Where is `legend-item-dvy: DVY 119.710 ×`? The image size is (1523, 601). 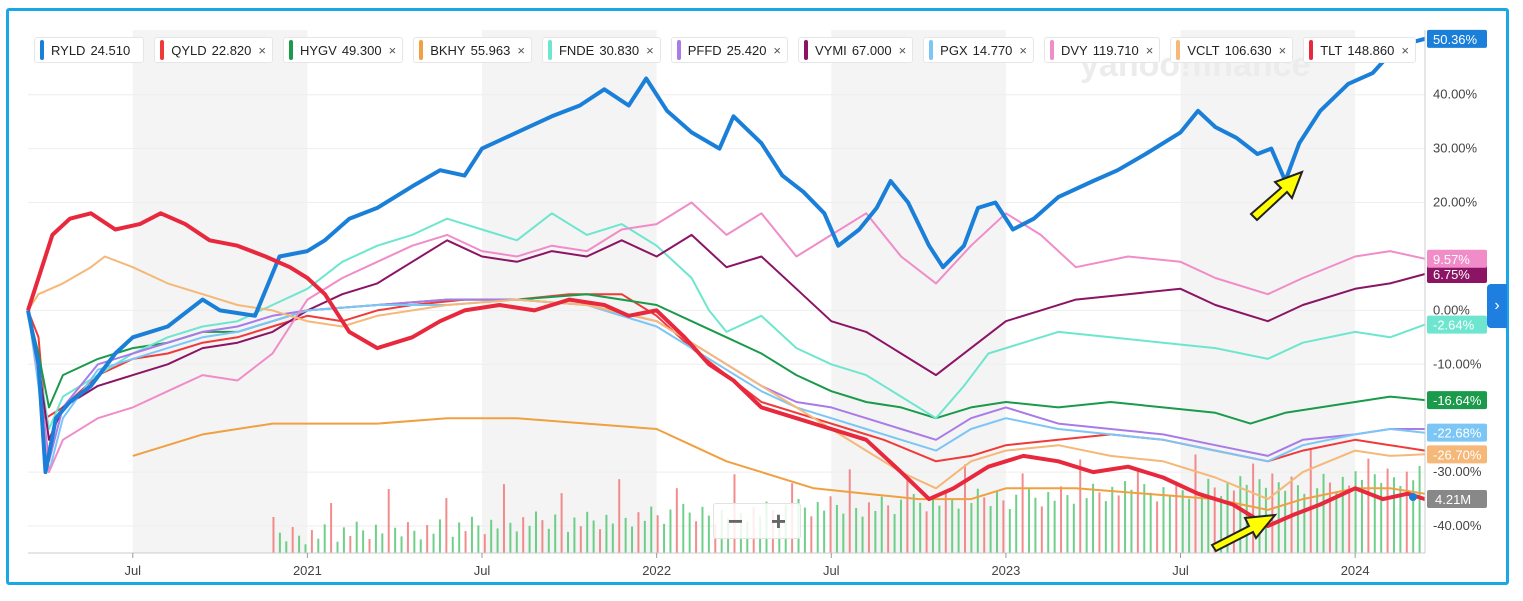
legend-item-dvy: DVY 119.710 × is located at coordinates (1102, 50).